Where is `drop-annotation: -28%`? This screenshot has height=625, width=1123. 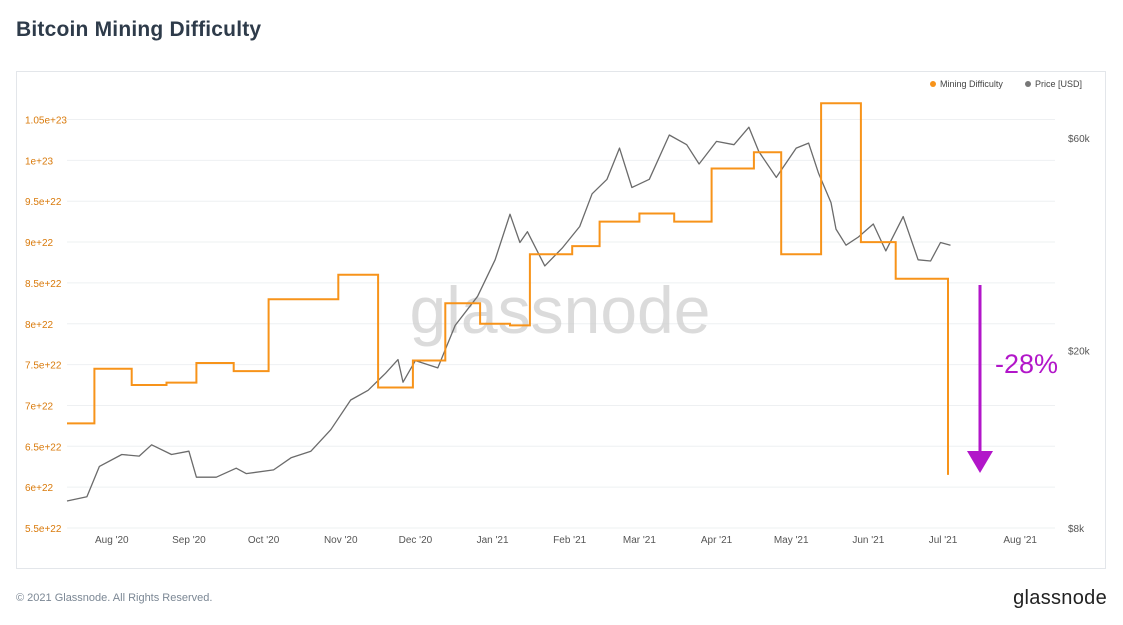
drop-annotation: -28% is located at coordinates (1012, 379).